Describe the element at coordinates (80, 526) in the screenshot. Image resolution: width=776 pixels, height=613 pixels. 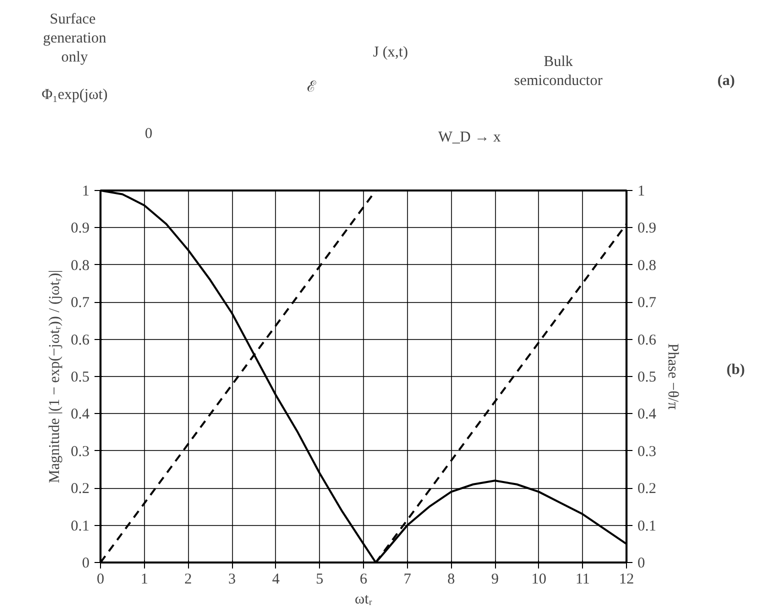
I see `y-tick-label: 0.1` at that location.